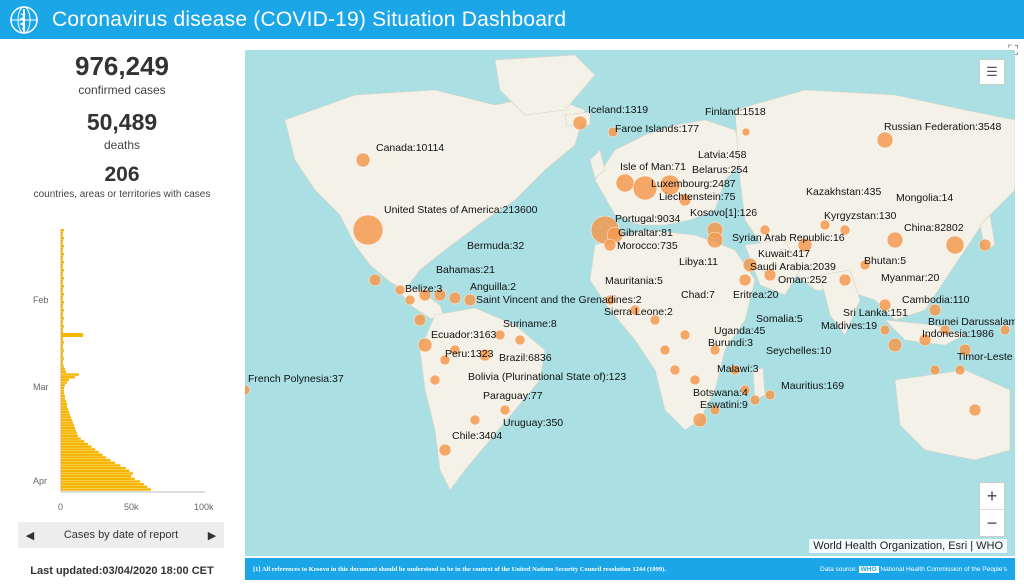 This screenshot has height=586, width=1024. I want to click on map-attribution: World Health Organization, Esri | WHO, so click(908, 546).